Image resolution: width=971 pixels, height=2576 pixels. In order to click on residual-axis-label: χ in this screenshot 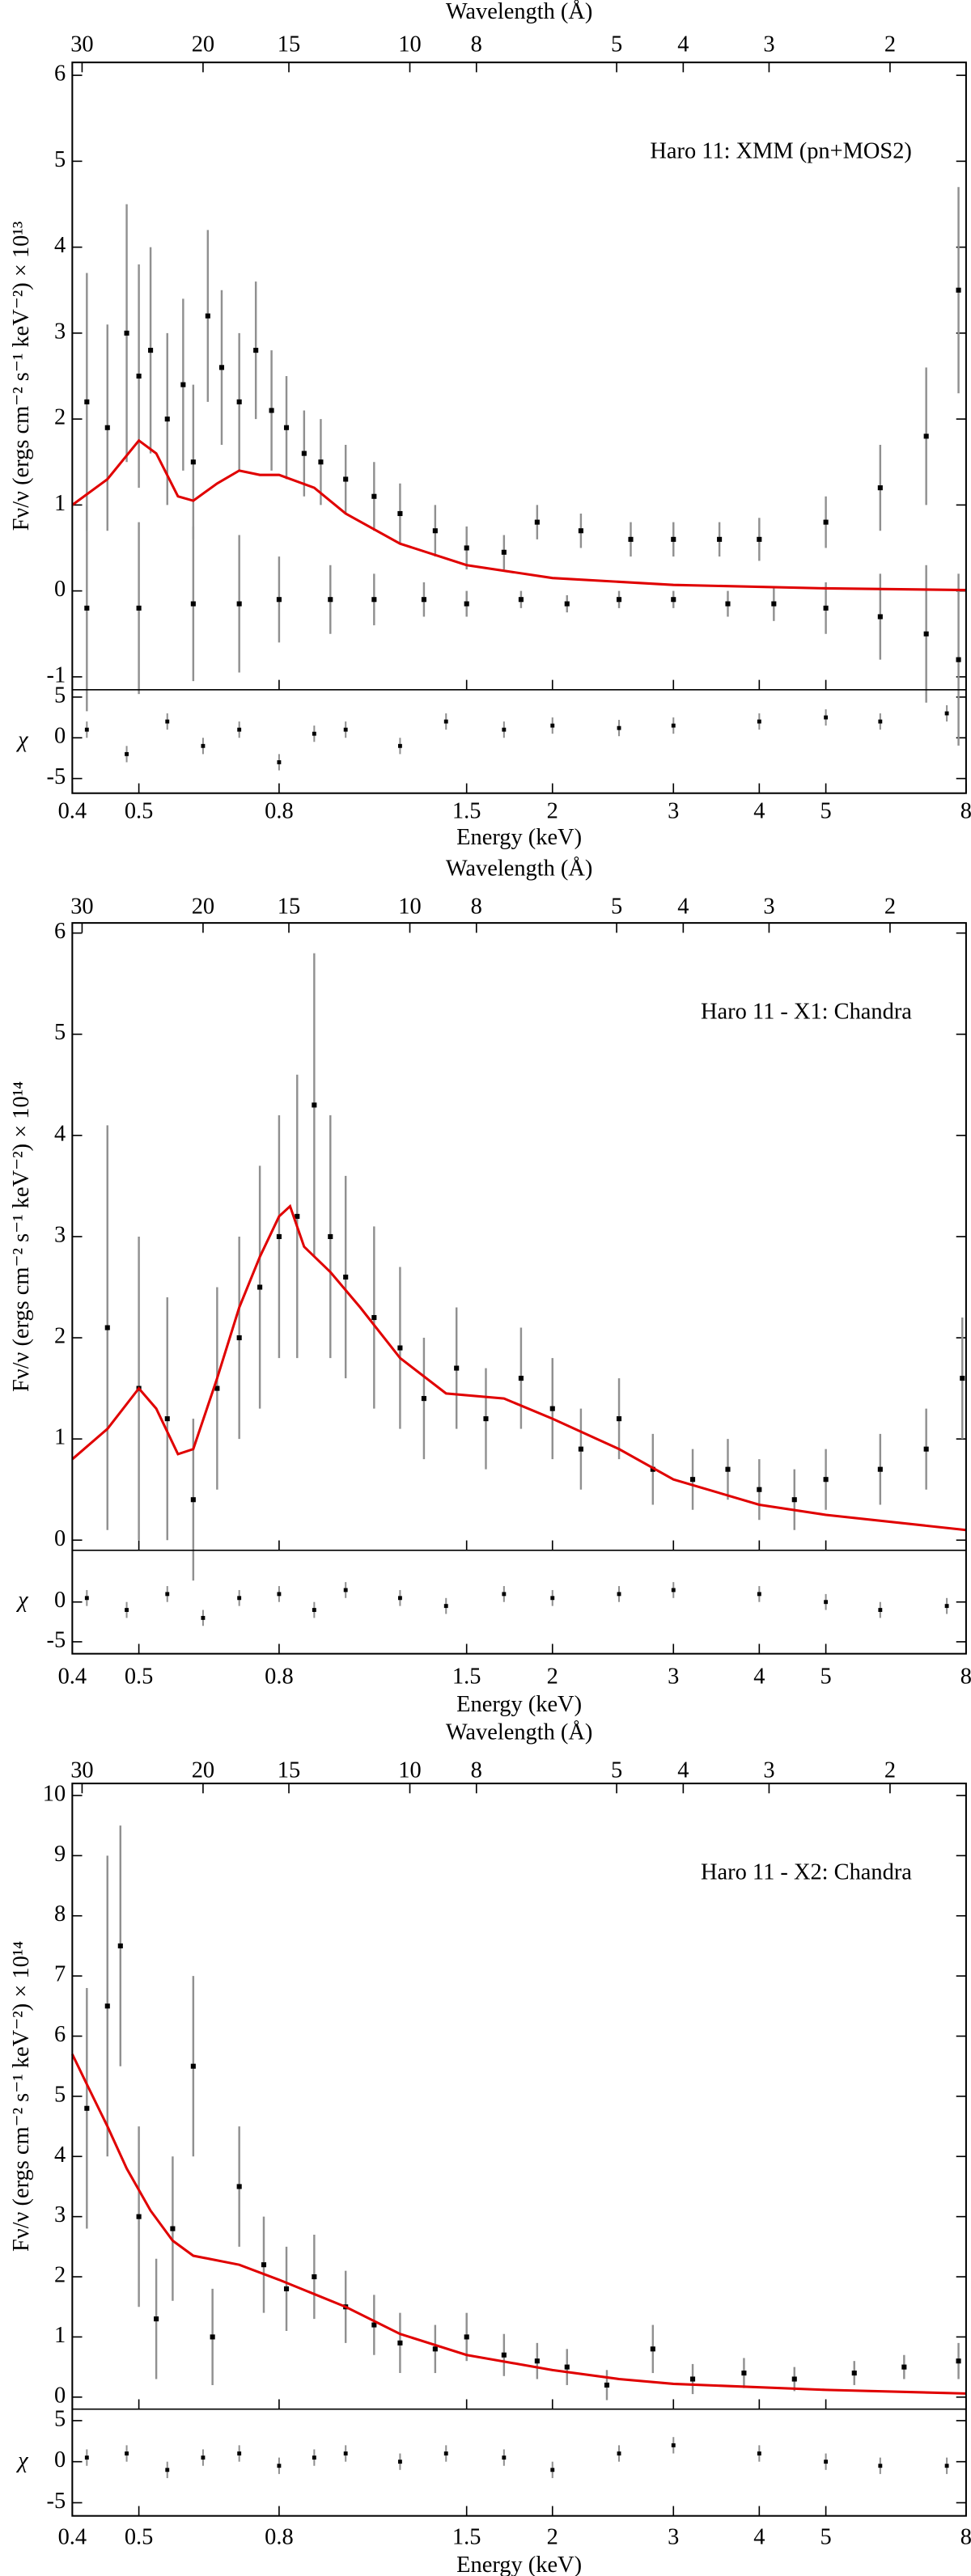, I will do `click(22, 2460)`.